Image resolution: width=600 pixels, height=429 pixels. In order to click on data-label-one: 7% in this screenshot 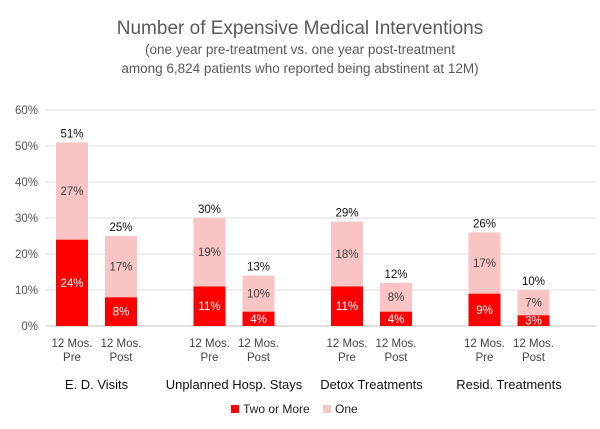, I will do `click(533, 304)`.